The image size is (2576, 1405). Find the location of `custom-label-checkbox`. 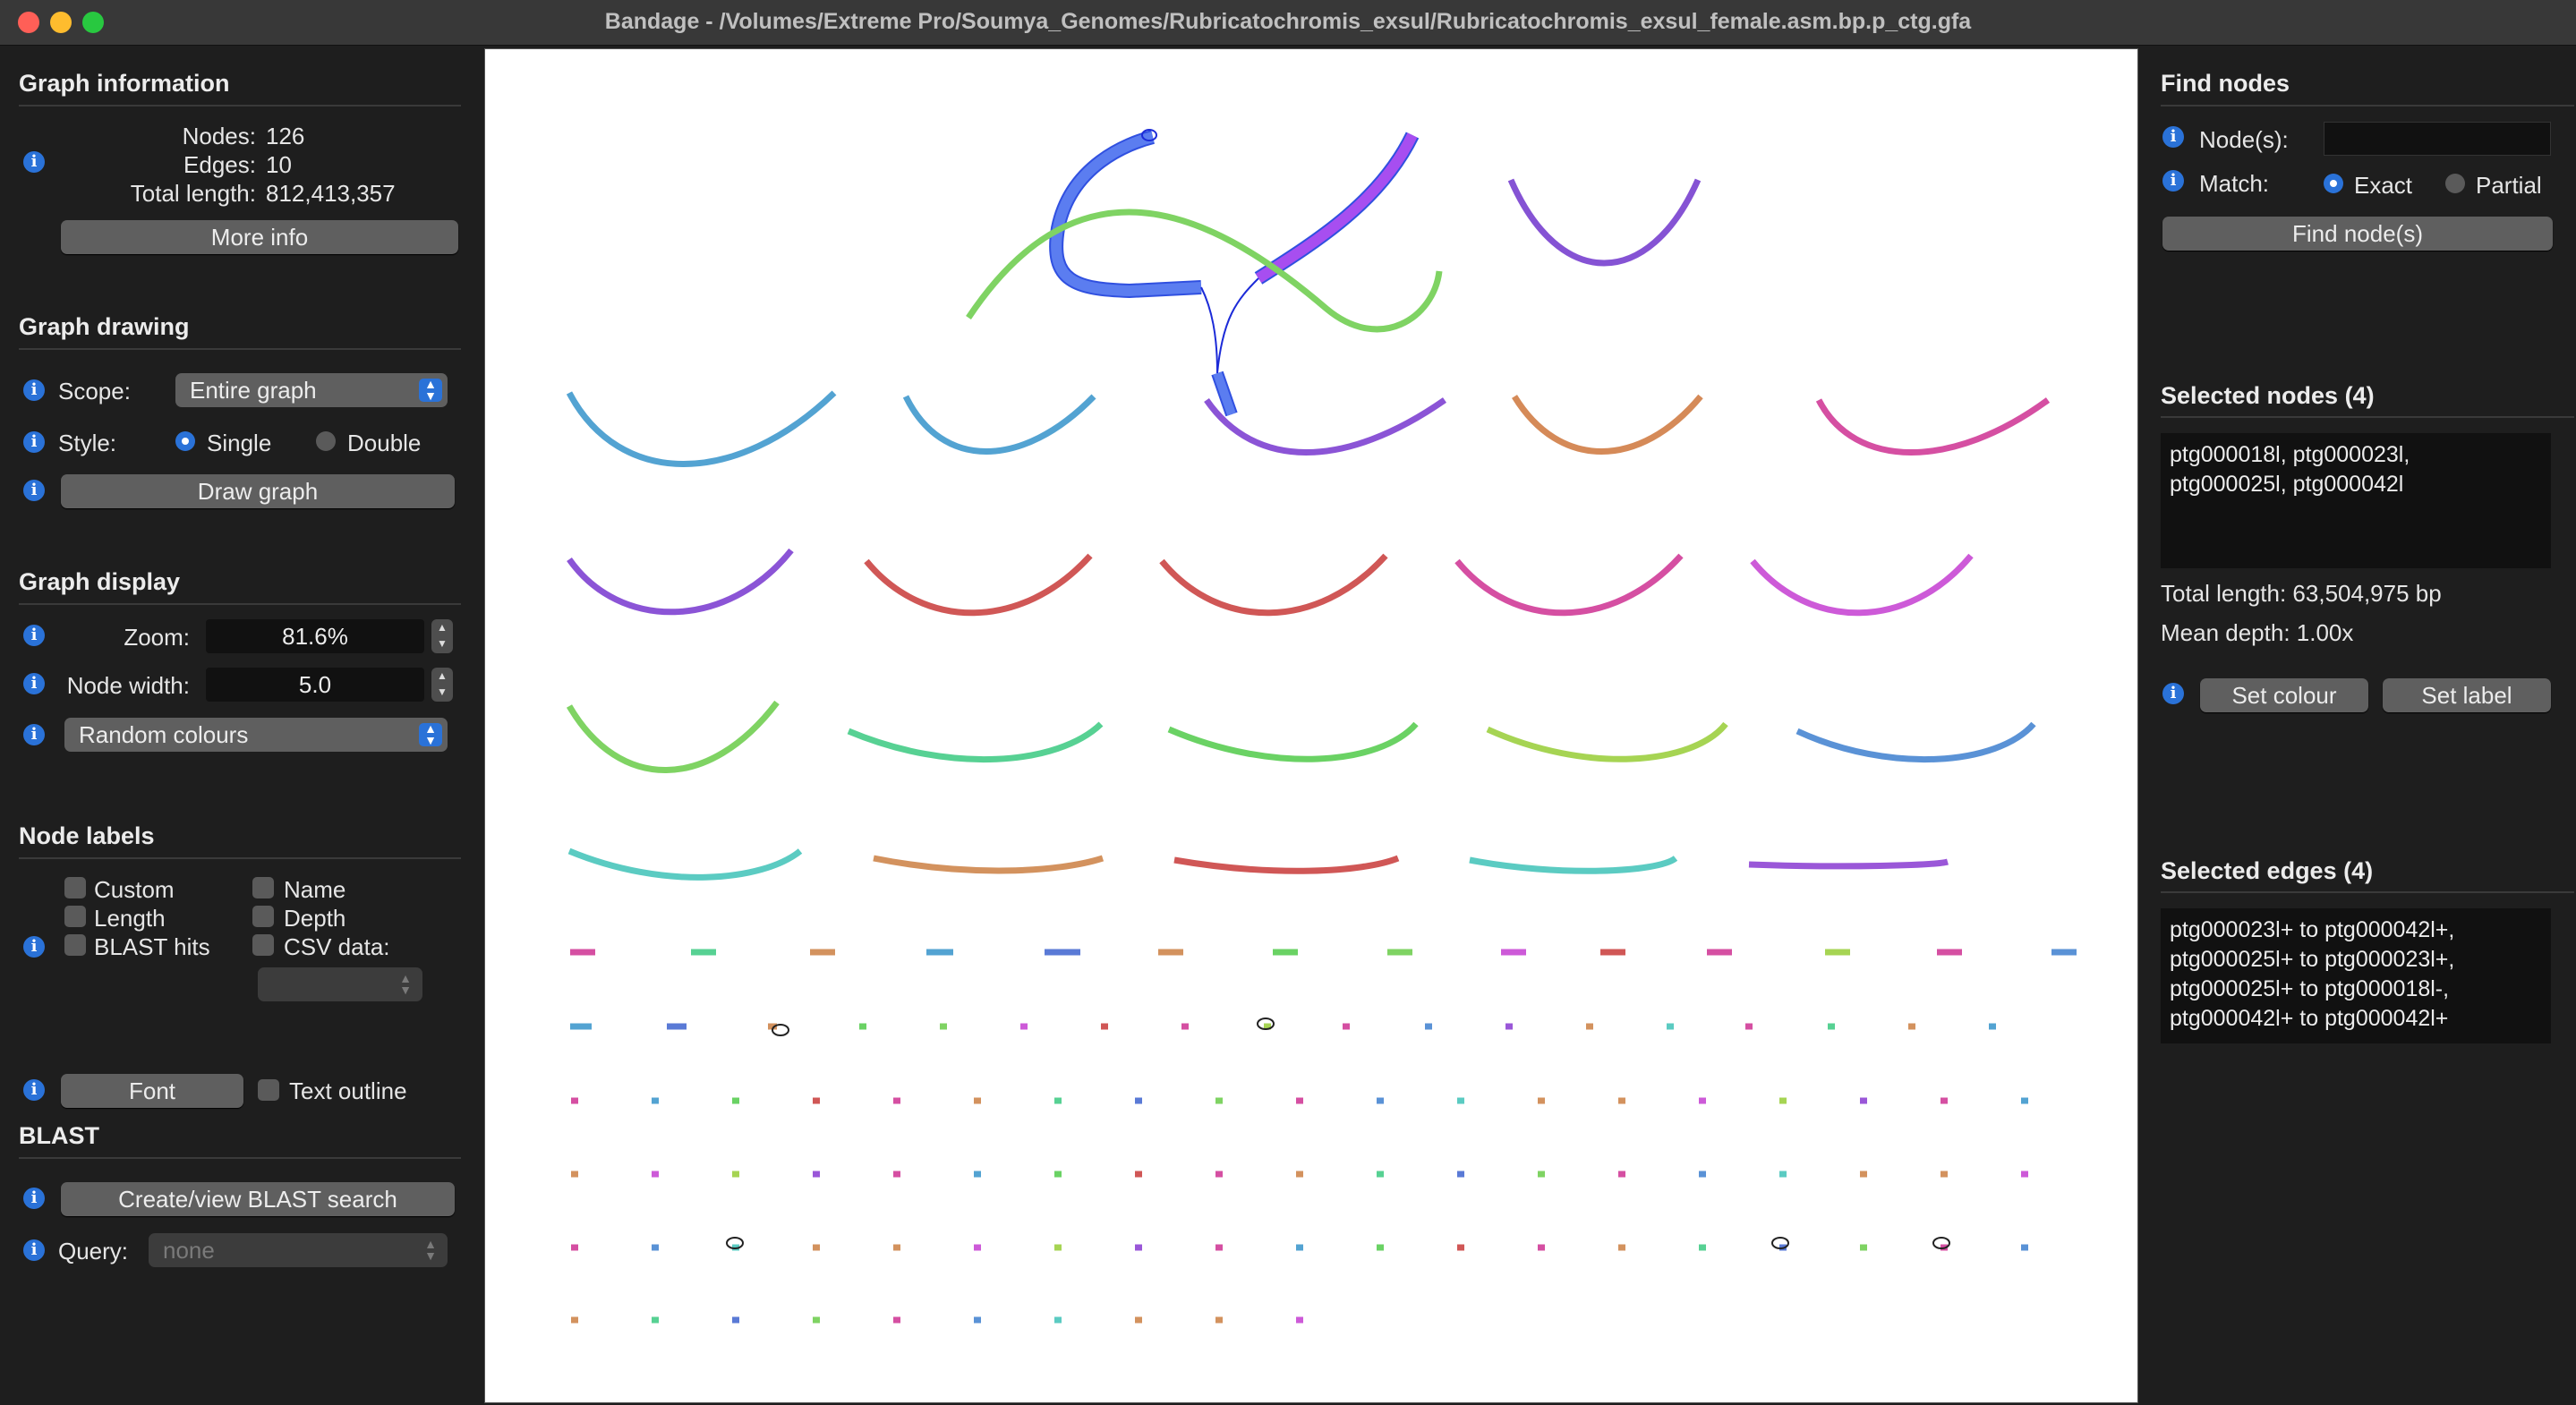

custom-label-checkbox is located at coordinates (75, 887).